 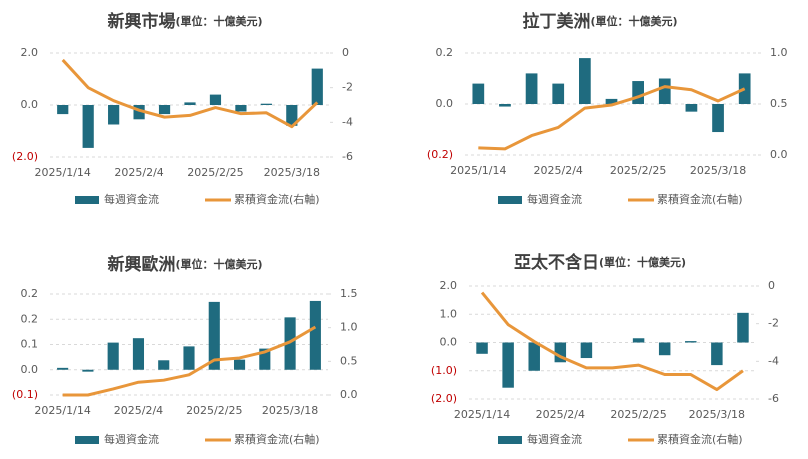 I want to click on y-tick-label: (1.0), so click(x=444, y=370).